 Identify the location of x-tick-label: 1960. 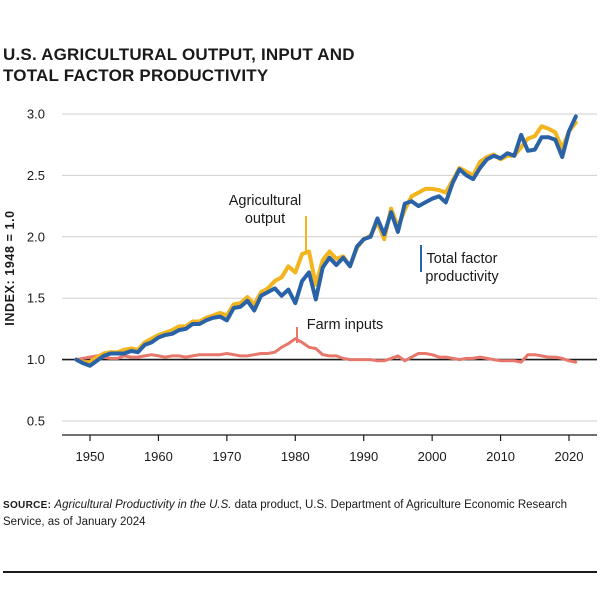
(158, 456).